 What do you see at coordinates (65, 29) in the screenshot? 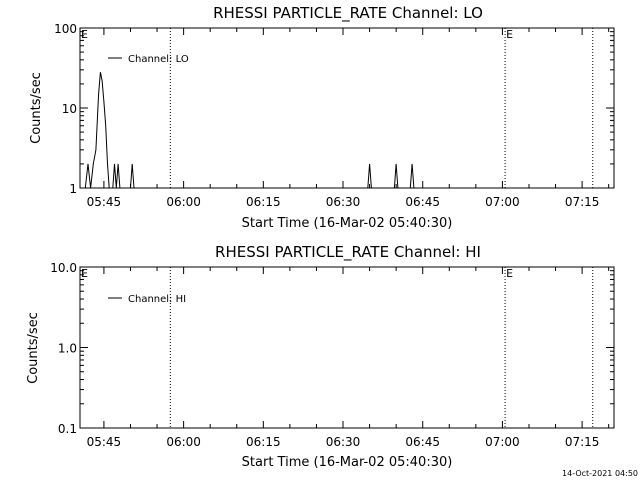
I see `y-tick-label: 100` at bounding box center [65, 29].